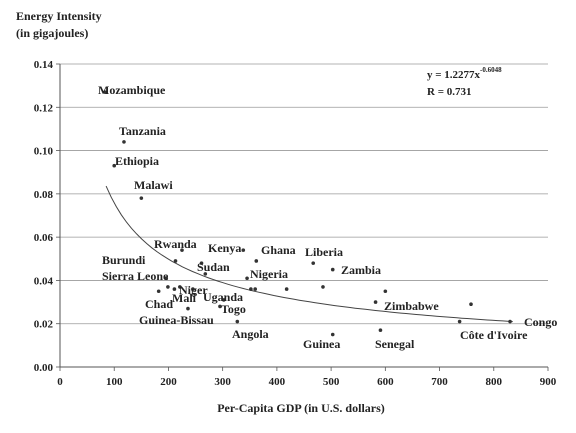 The image size is (576, 433). I want to click on y-tick-label: 0.12, so click(44, 108).